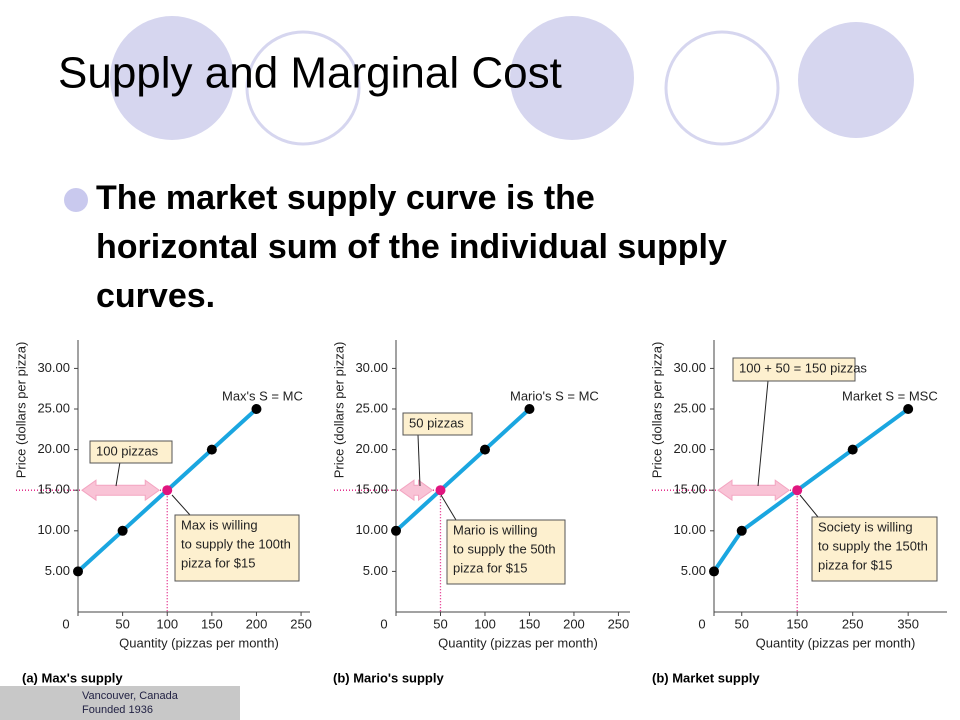 This screenshot has width=960, height=720. Describe the element at coordinates (803, 367) in the screenshot. I see `callout-text: 100 + 50 = 150 pizzas` at that location.